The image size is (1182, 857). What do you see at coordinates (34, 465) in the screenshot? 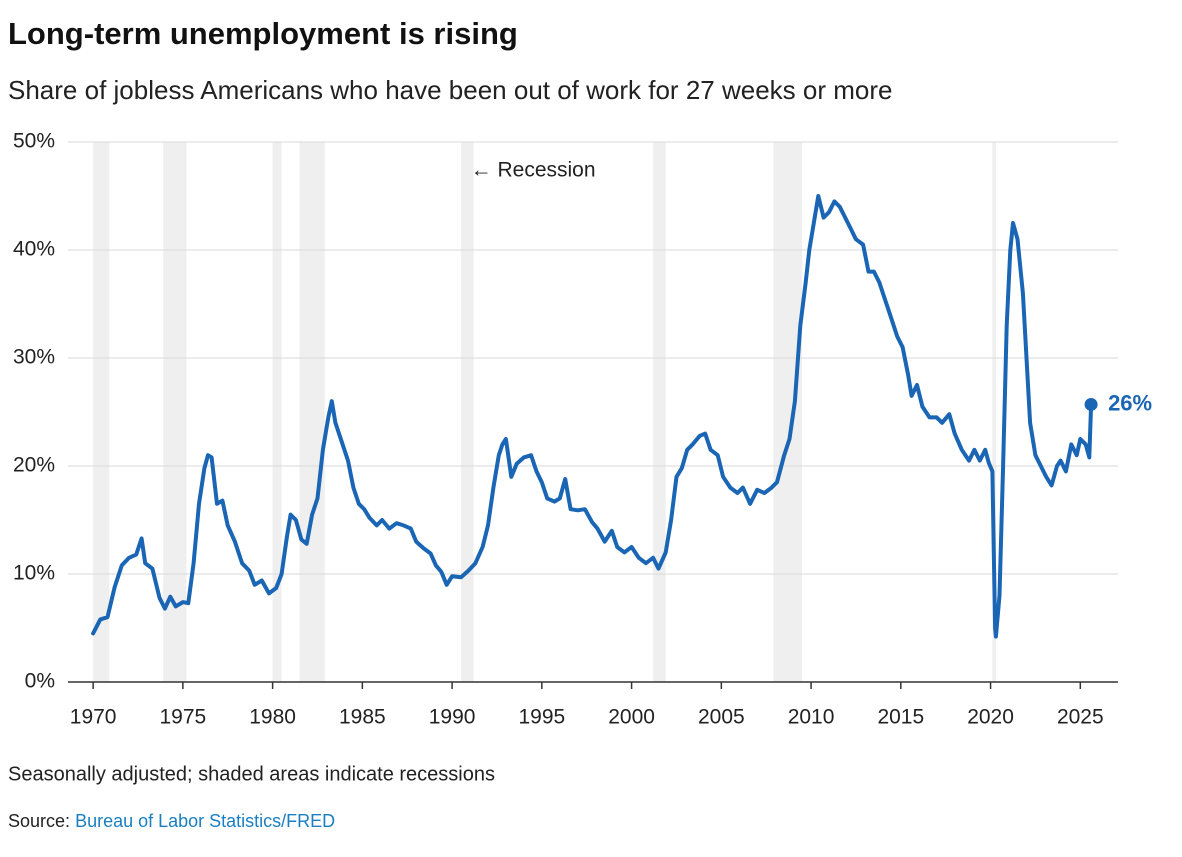
I see `y-tick-label: 20%` at bounding box center [34, 465].